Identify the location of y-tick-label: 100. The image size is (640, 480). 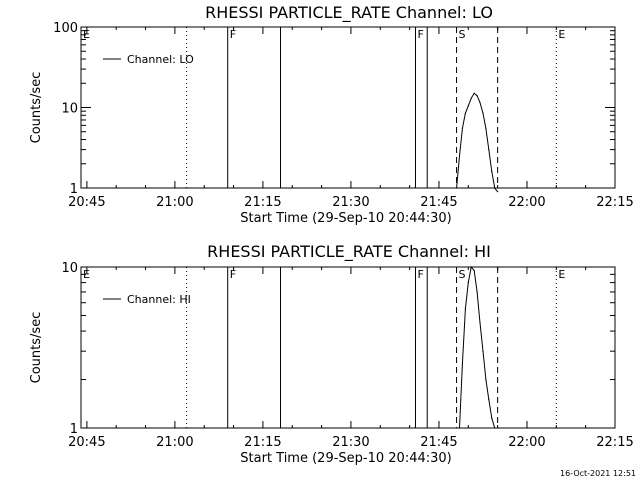
(65, 28).